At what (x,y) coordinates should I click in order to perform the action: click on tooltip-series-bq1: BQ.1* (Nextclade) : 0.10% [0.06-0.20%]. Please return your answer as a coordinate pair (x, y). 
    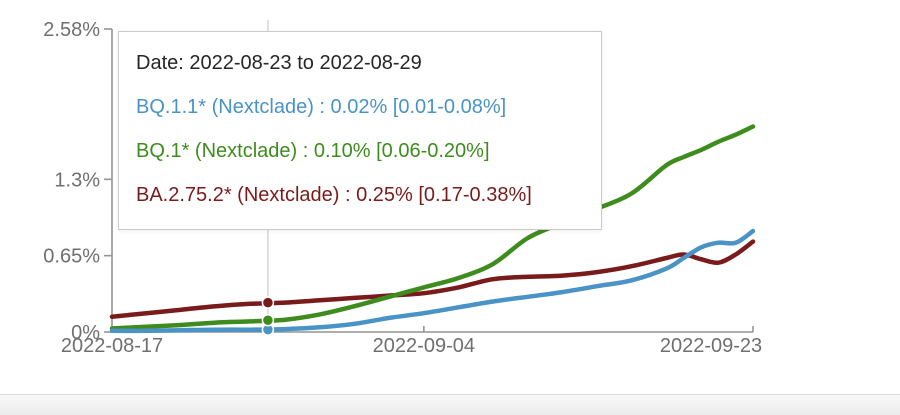
    Looking at the image, I should click on (313, 151).